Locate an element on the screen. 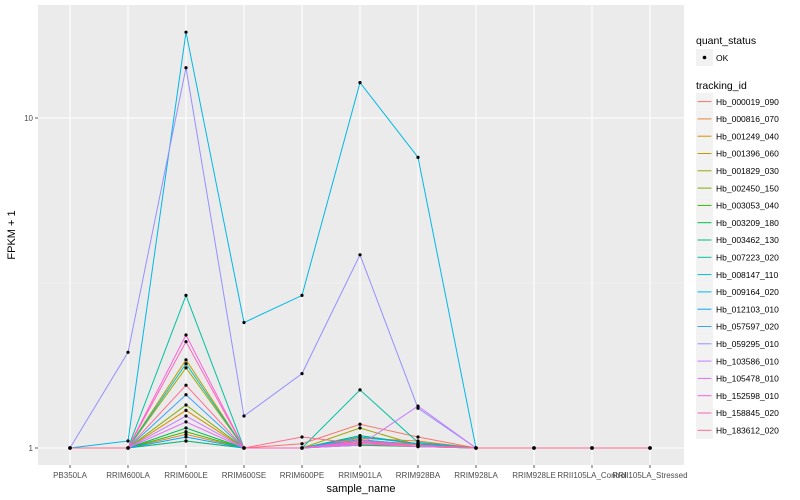  legend-label: Hb_003462_130 is located at coordinates (747, 240).